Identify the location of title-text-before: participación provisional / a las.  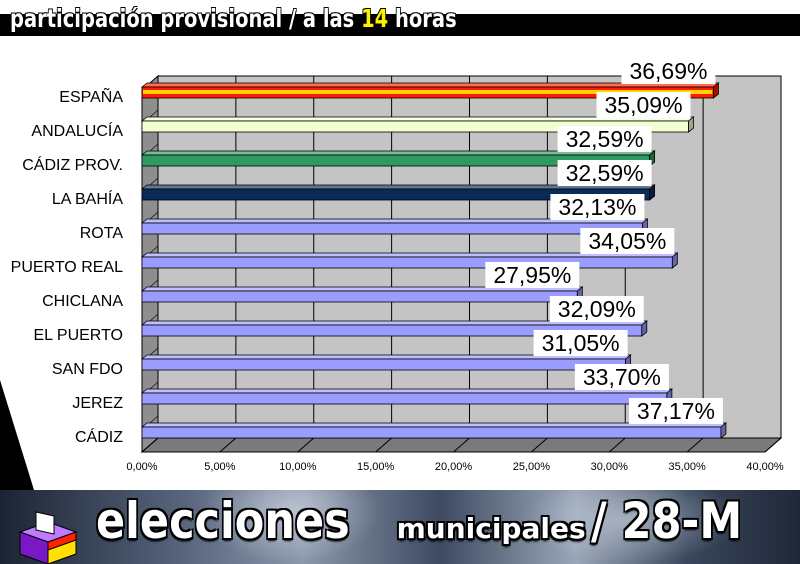
(186, 18).